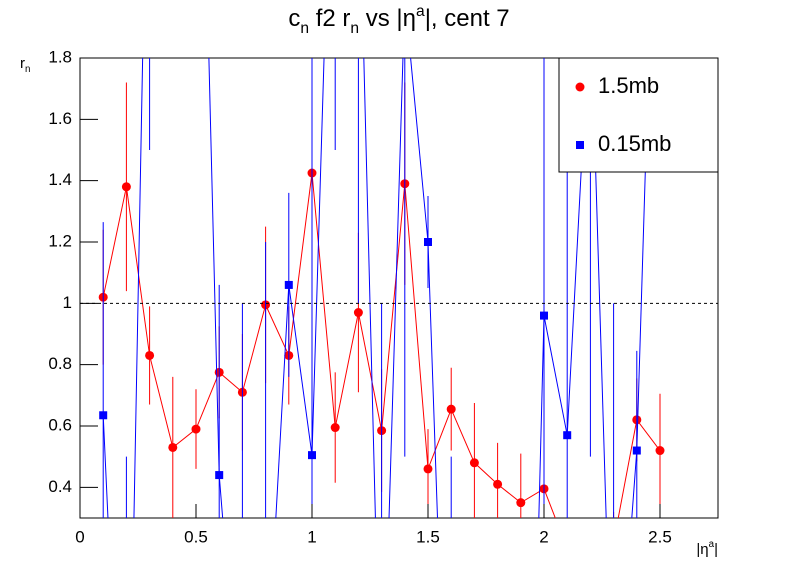  Describe the element at coordinates (60, 56) in the screenshot. I see `y-tick-label: 1.8` at that location.